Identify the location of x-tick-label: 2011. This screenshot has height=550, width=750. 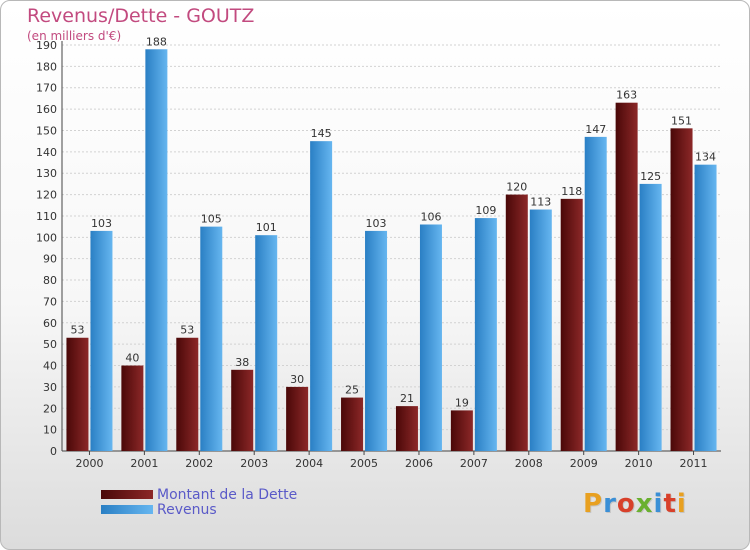
(694, 463).